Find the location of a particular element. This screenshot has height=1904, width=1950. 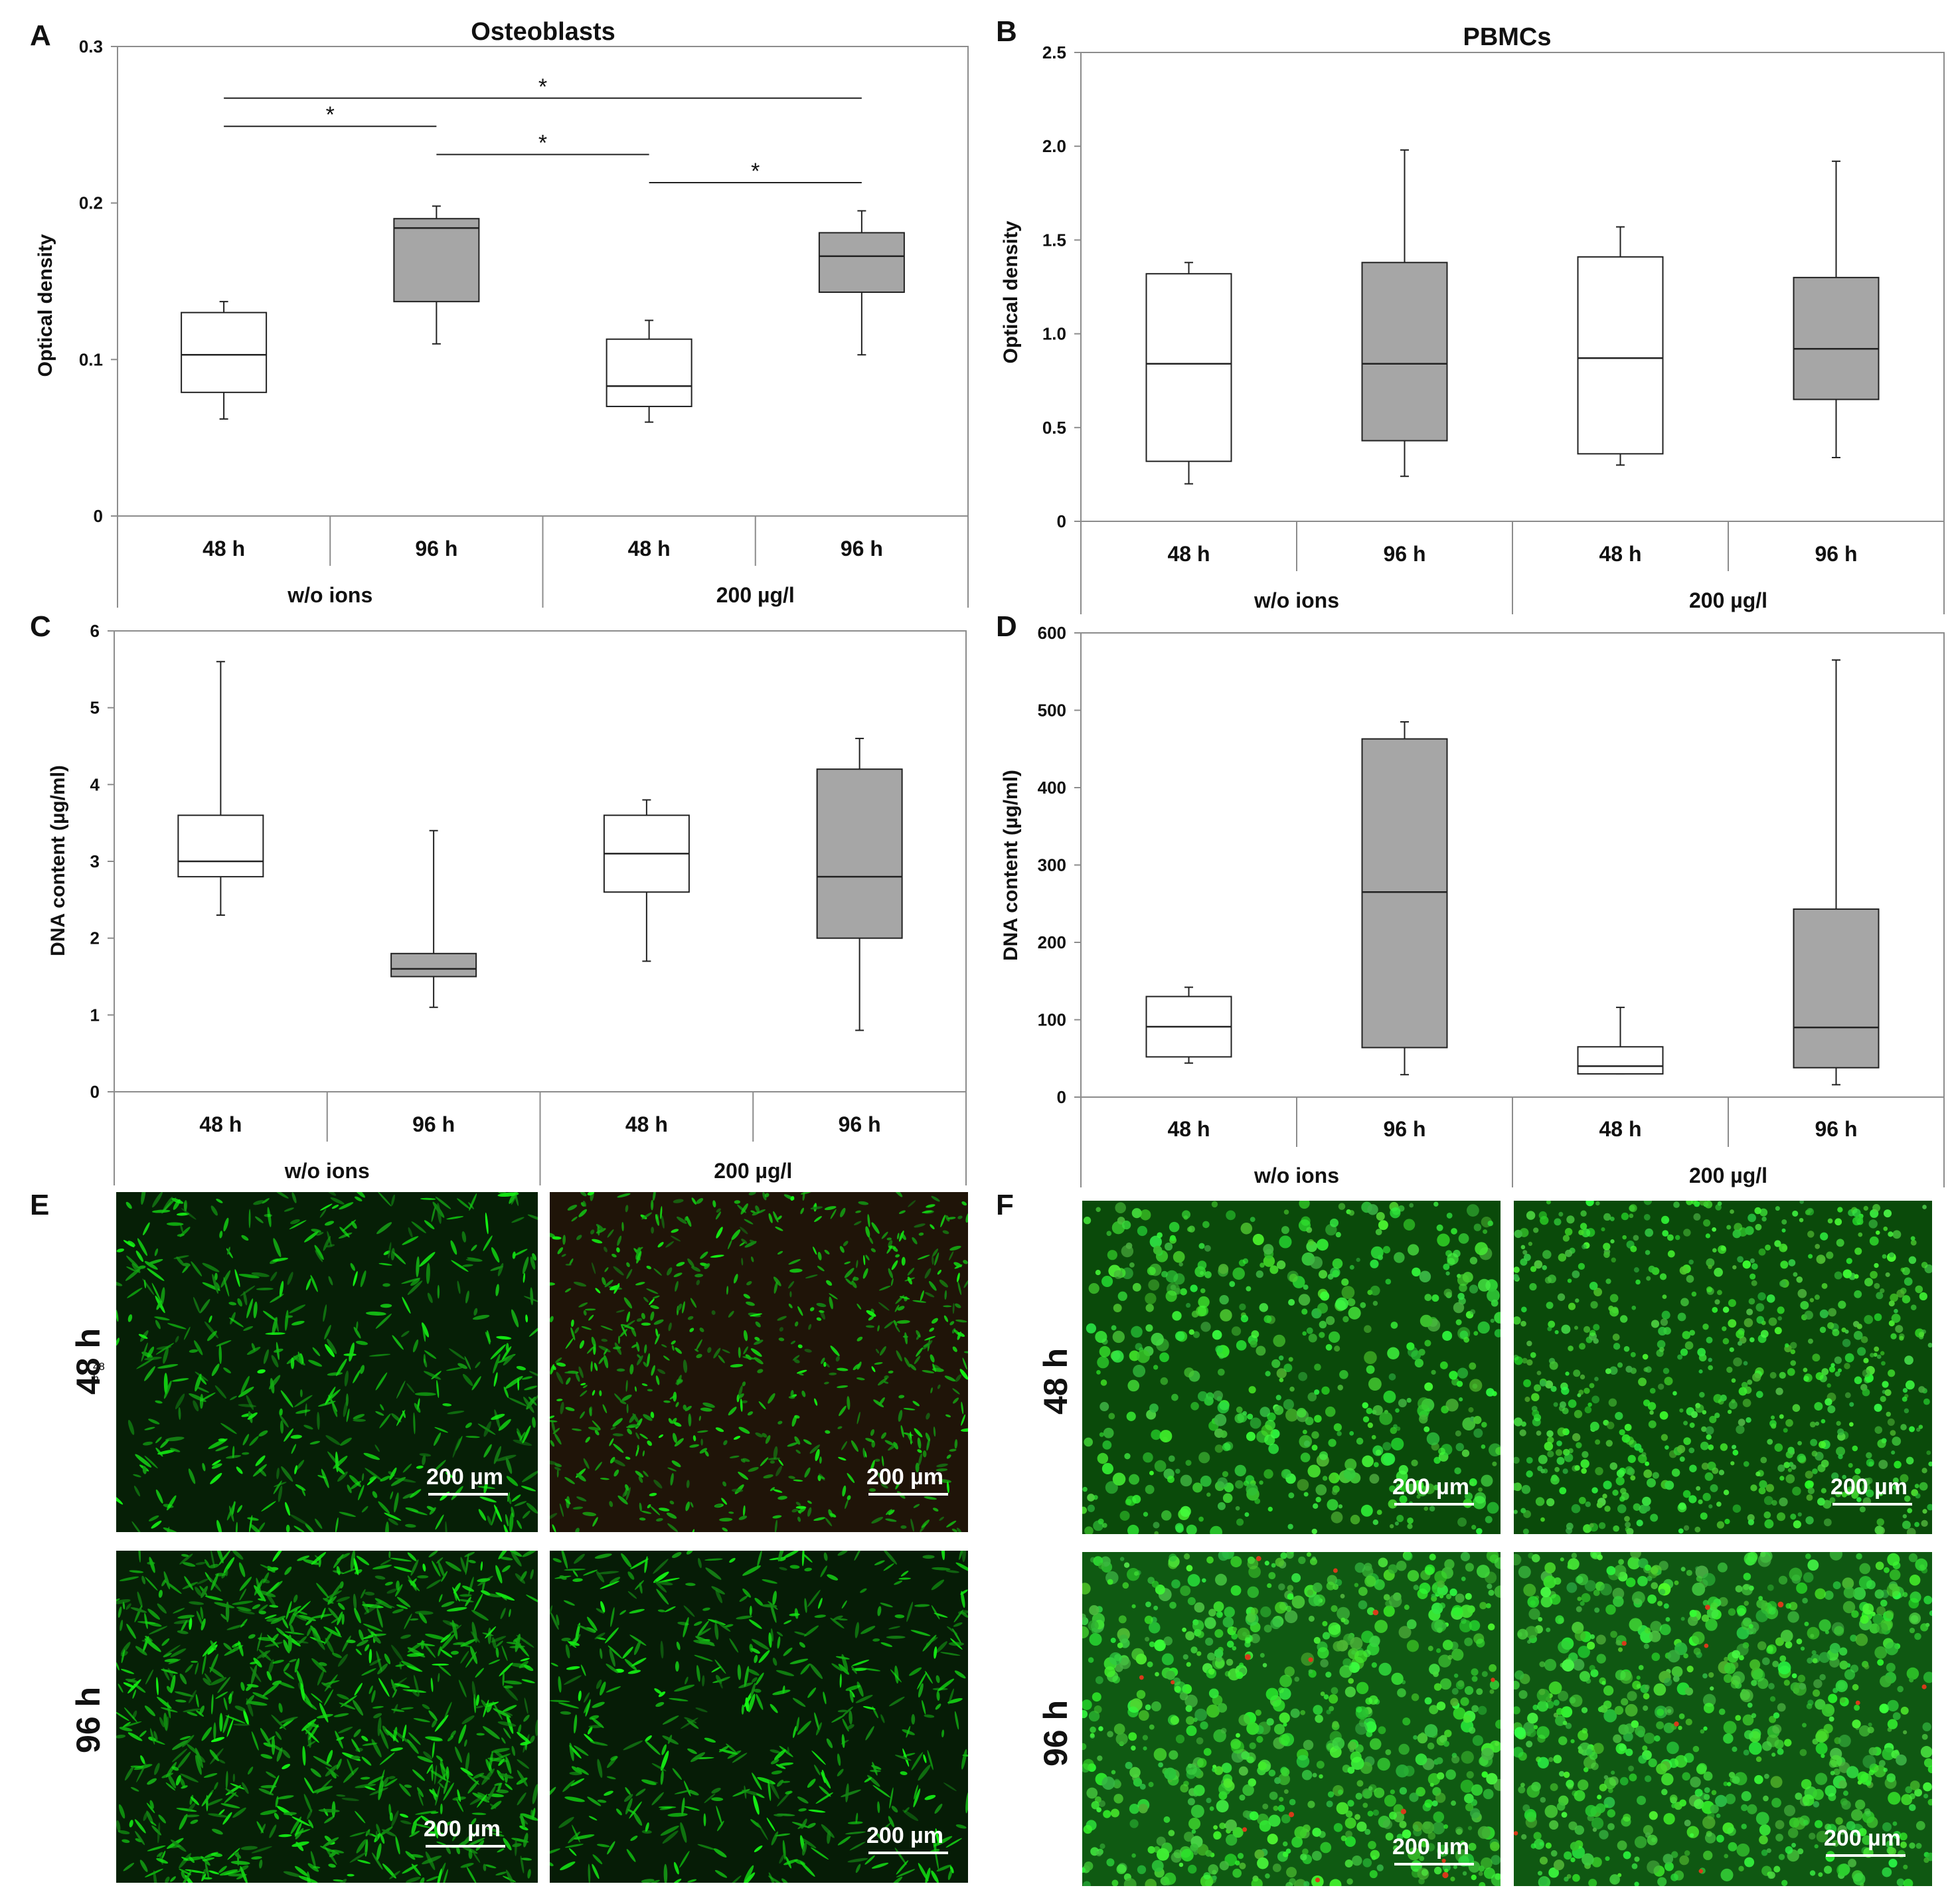

x-group-label: 200 µg/l is located at coordinates (1728, 1175).